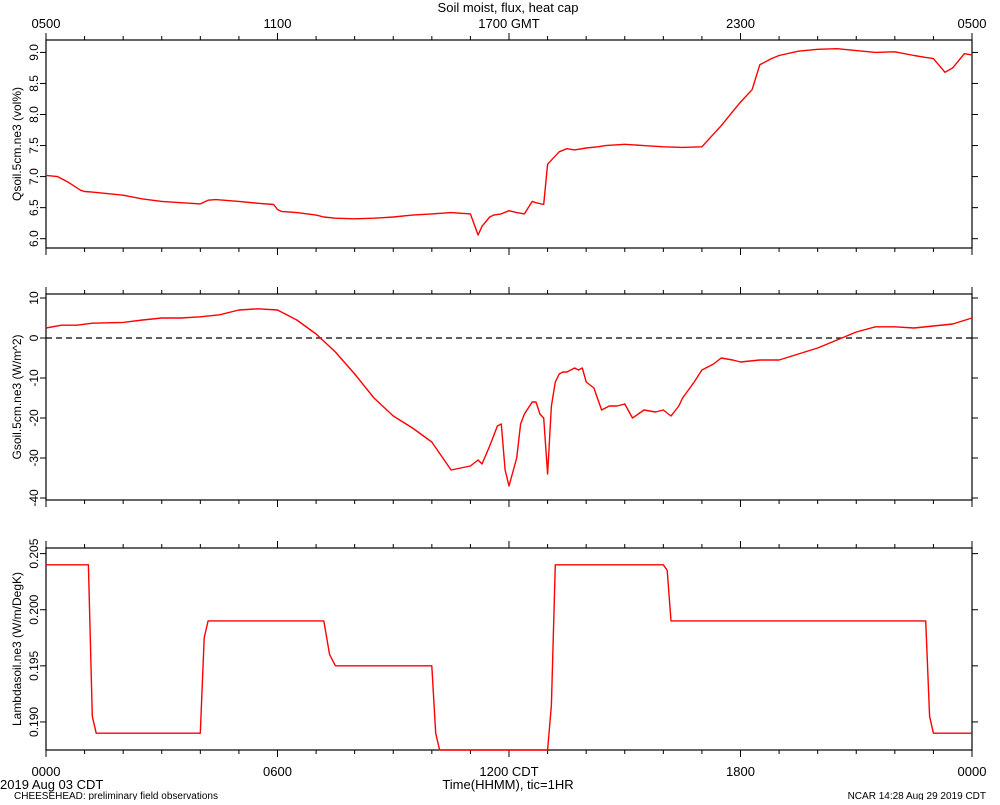 This screenshot has height=805, width=1000. Describe the element at coordinates (34, 52) in the screenshot. I see `y-tick-label: 9.0` at that location.